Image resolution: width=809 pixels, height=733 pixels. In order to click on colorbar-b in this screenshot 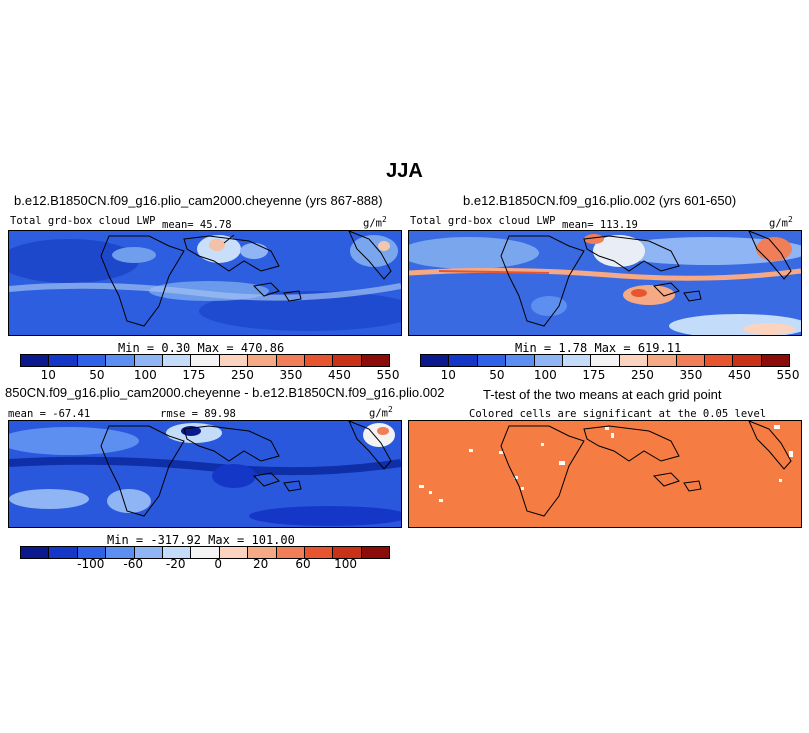, I will do `click(605, 360)`.